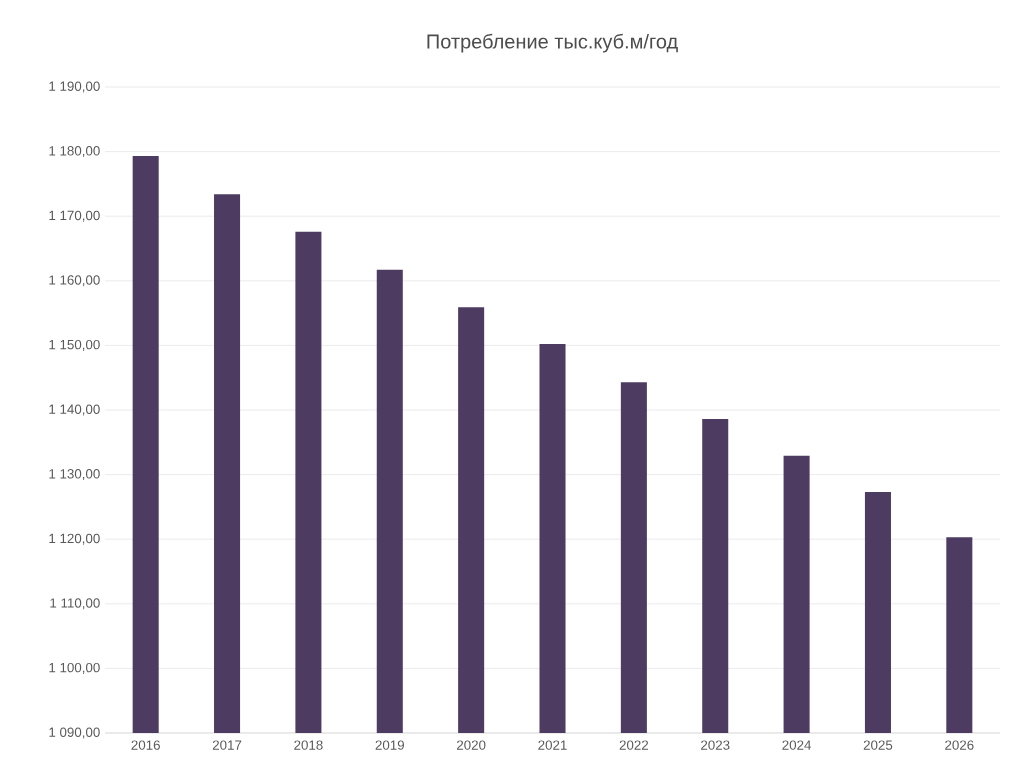 This screenshot has height=769, width=1011. I want to click on chart-title: Потребление тыс.куб.м/год, so click(552, 43).